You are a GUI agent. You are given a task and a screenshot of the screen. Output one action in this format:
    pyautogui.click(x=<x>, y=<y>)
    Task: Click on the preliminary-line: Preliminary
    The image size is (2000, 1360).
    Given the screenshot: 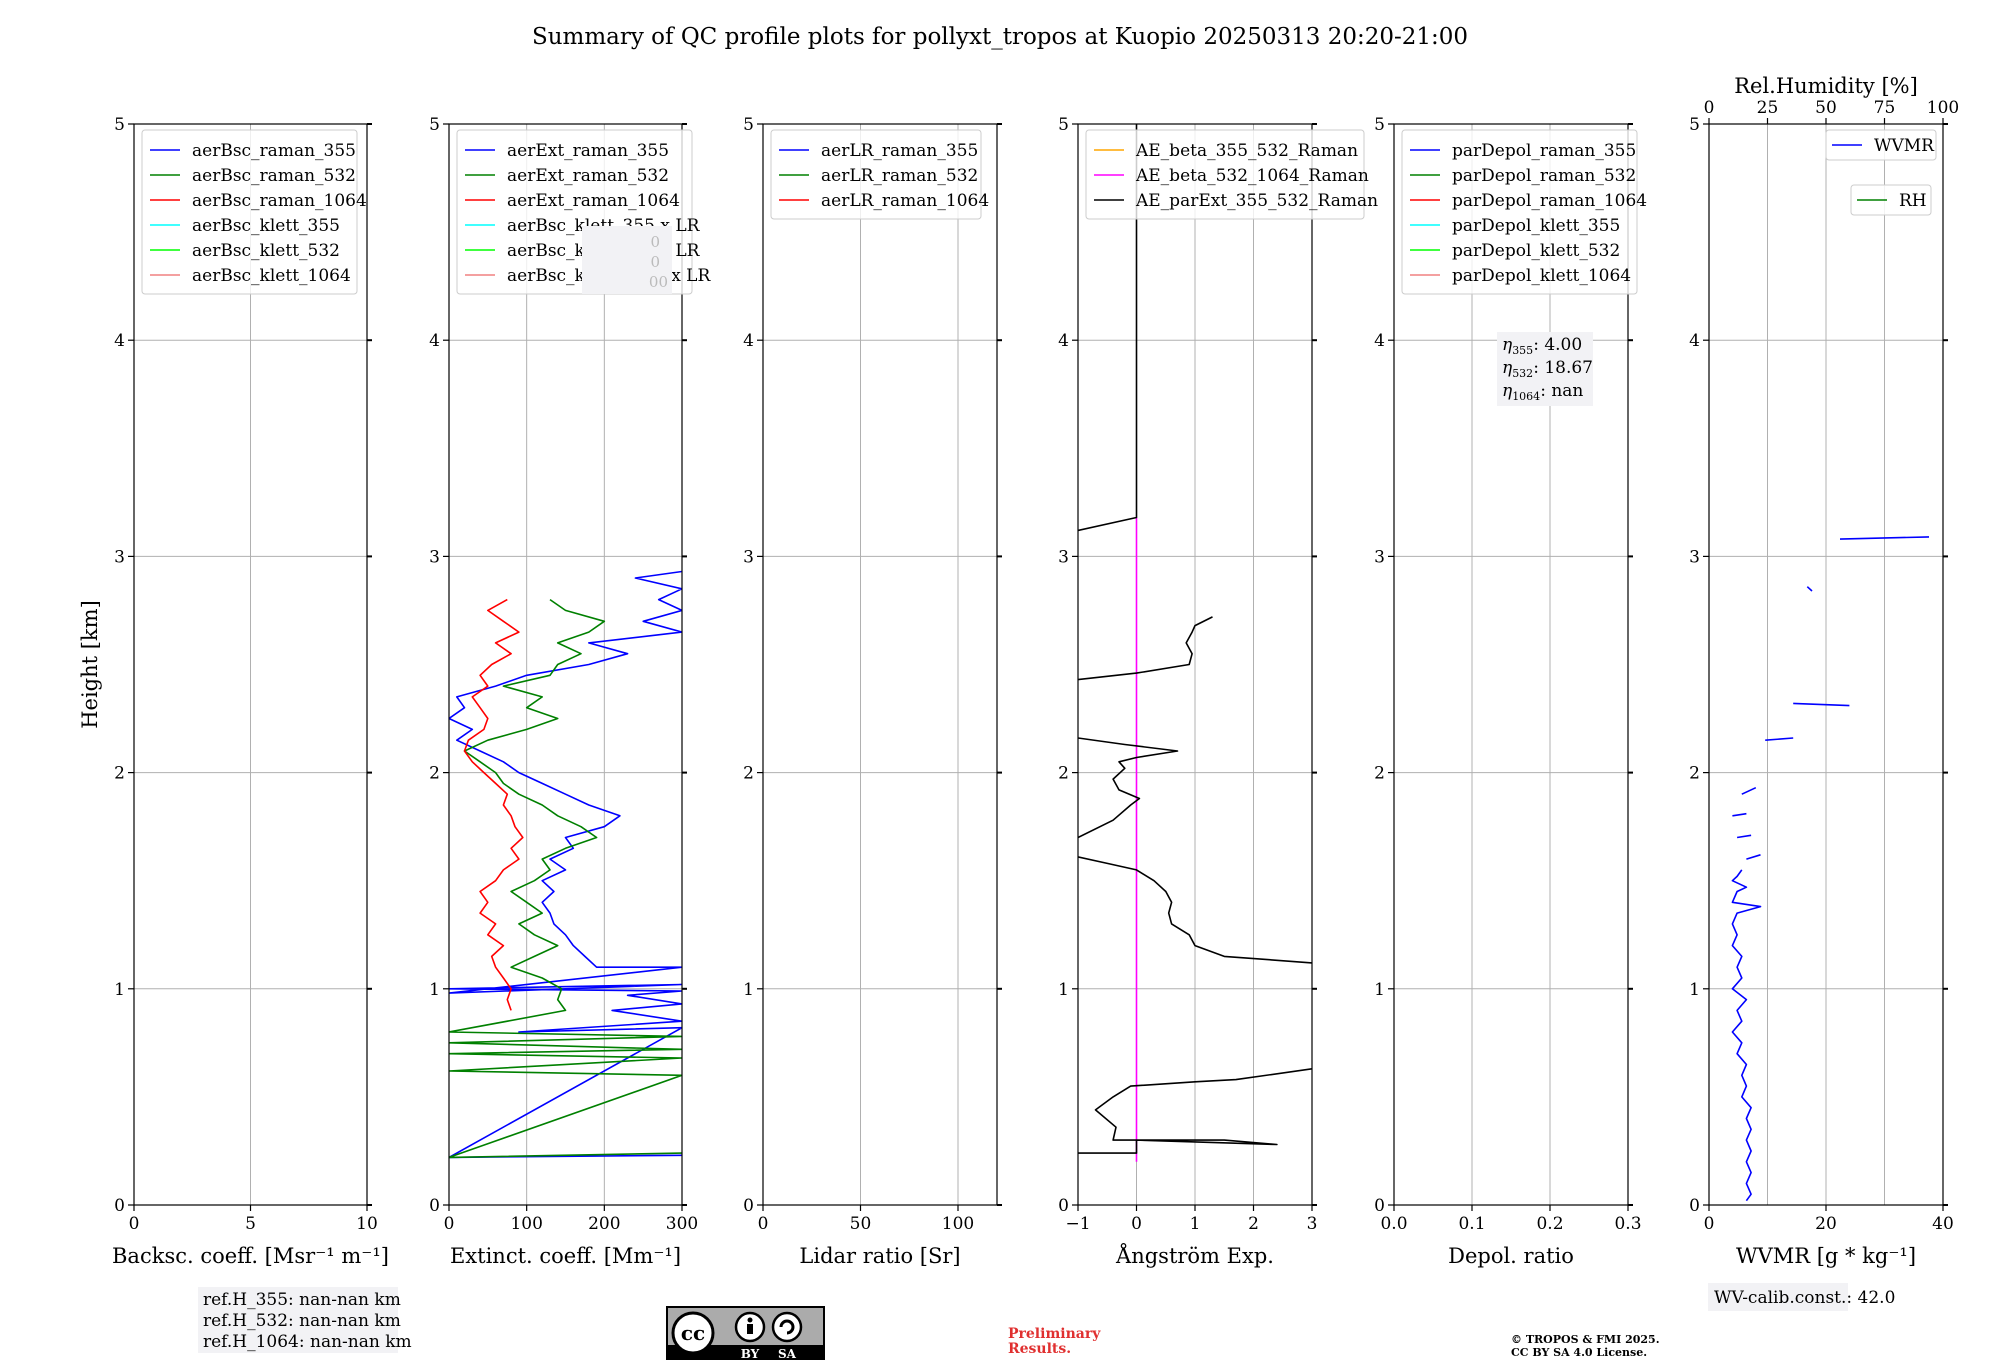 What is the action you would take?
    pyautogui.click(x=1054, y=1334)
    